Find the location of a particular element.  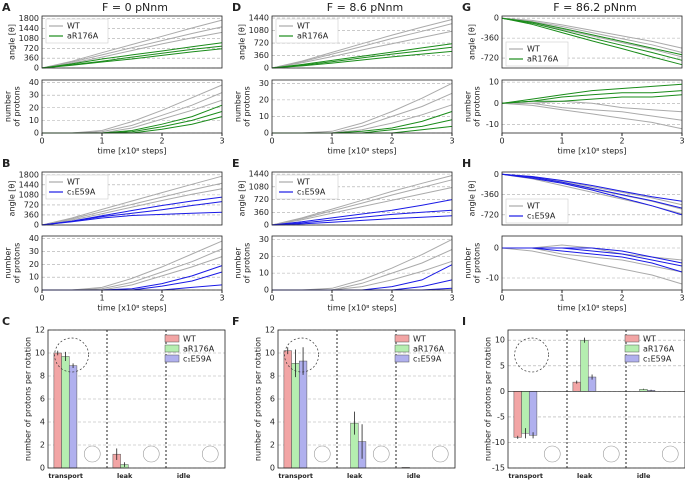

y-tick-label: 40 is located at coordinates (34, 238).